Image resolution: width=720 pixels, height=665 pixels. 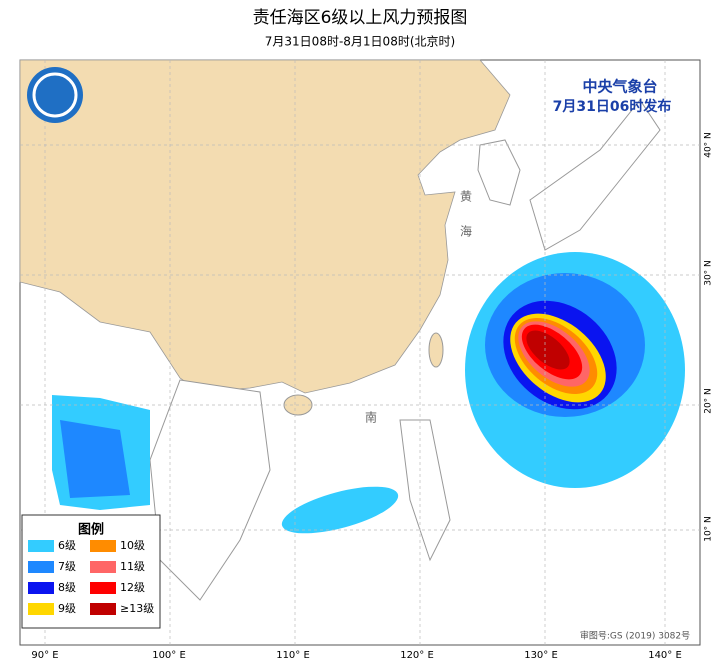 I want to click on issue-time: 7月31日06时发布, so click(x=612, y=106).